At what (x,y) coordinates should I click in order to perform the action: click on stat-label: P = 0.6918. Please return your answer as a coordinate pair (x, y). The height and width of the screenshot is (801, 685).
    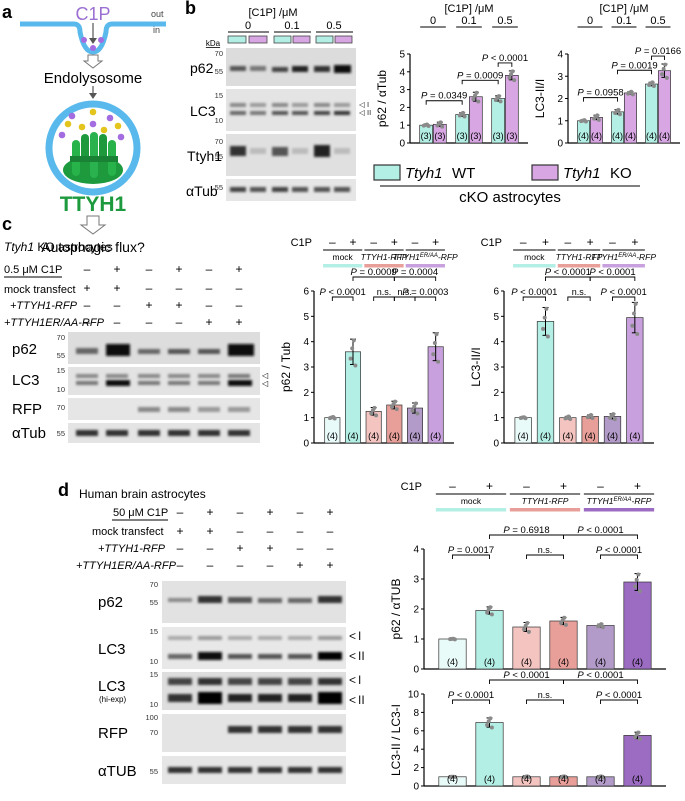
    Looking at the image, I should click on (526, 530).